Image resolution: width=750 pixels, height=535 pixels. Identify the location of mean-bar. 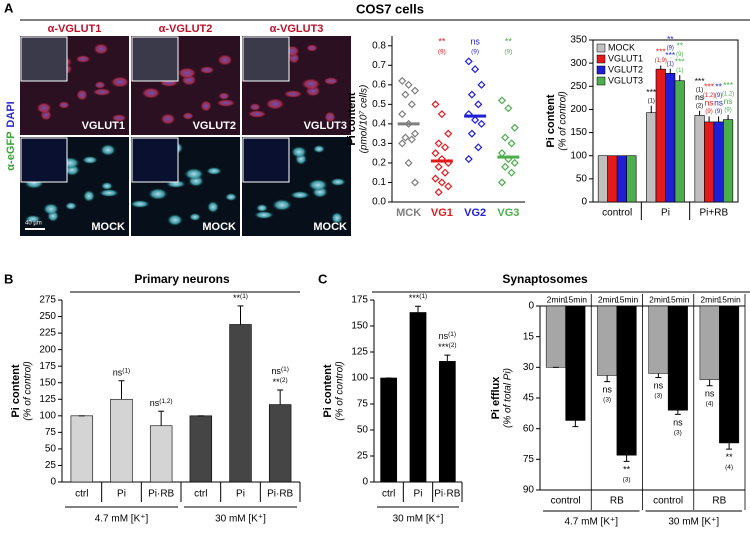
(441, 161).